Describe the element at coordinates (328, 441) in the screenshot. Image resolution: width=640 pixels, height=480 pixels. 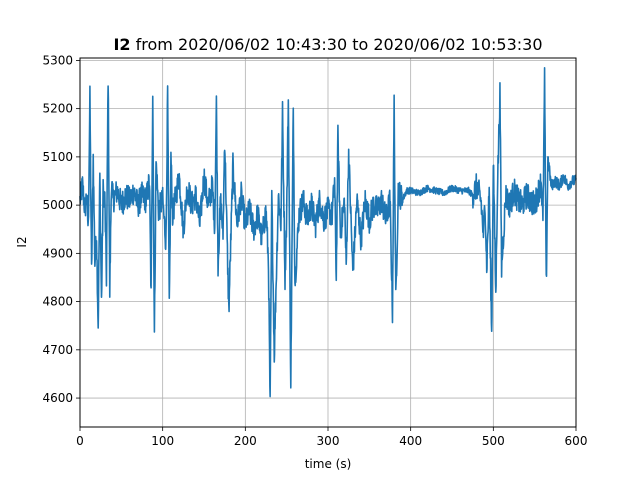
I see `x-tick-label: 300` at that location.